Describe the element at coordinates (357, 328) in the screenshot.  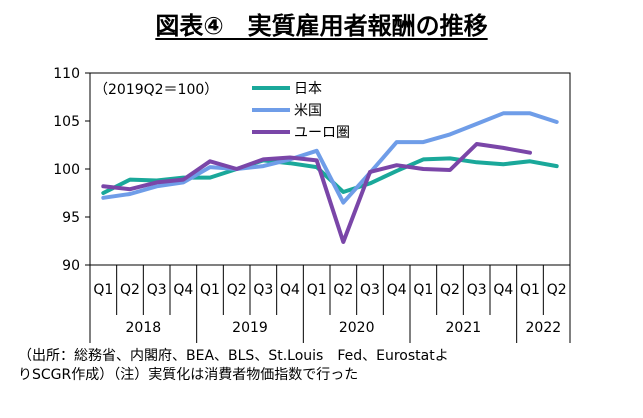
I see `year-label: 2020` at that location.